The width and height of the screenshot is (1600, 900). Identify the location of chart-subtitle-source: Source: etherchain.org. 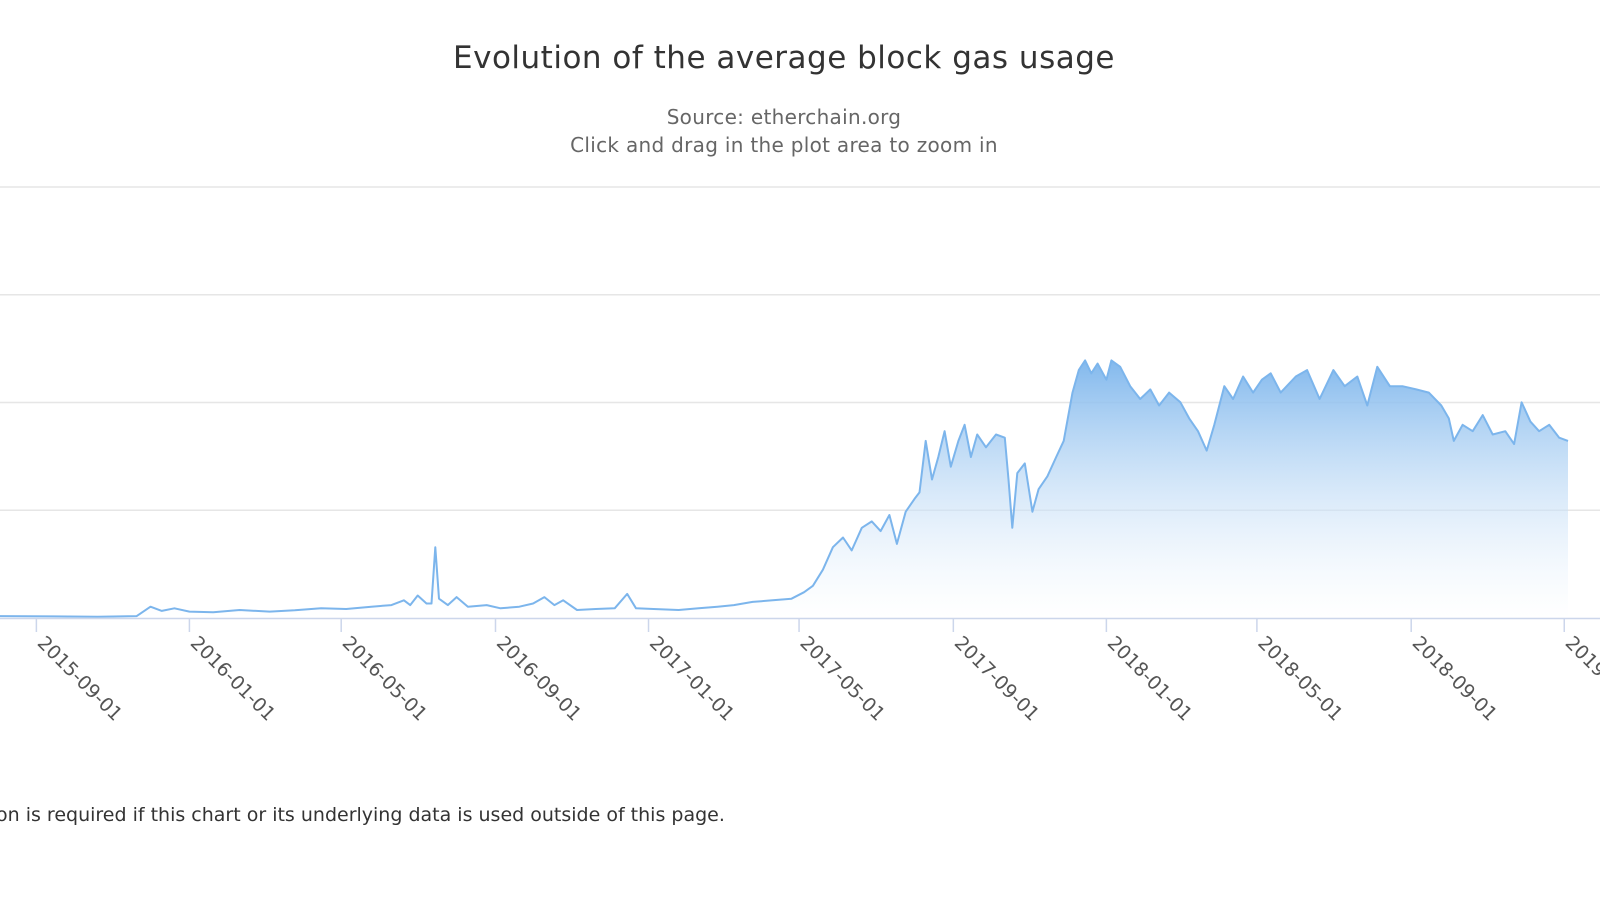
(784, 117).